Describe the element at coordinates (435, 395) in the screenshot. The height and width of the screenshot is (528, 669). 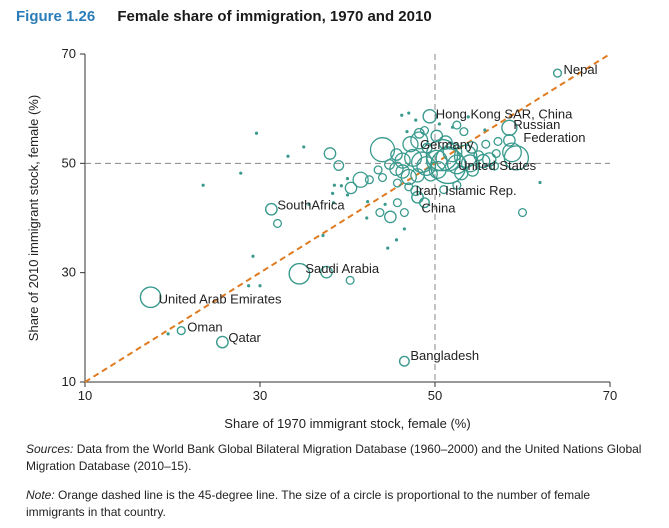
I see `x-tick-label: 50` at that location.